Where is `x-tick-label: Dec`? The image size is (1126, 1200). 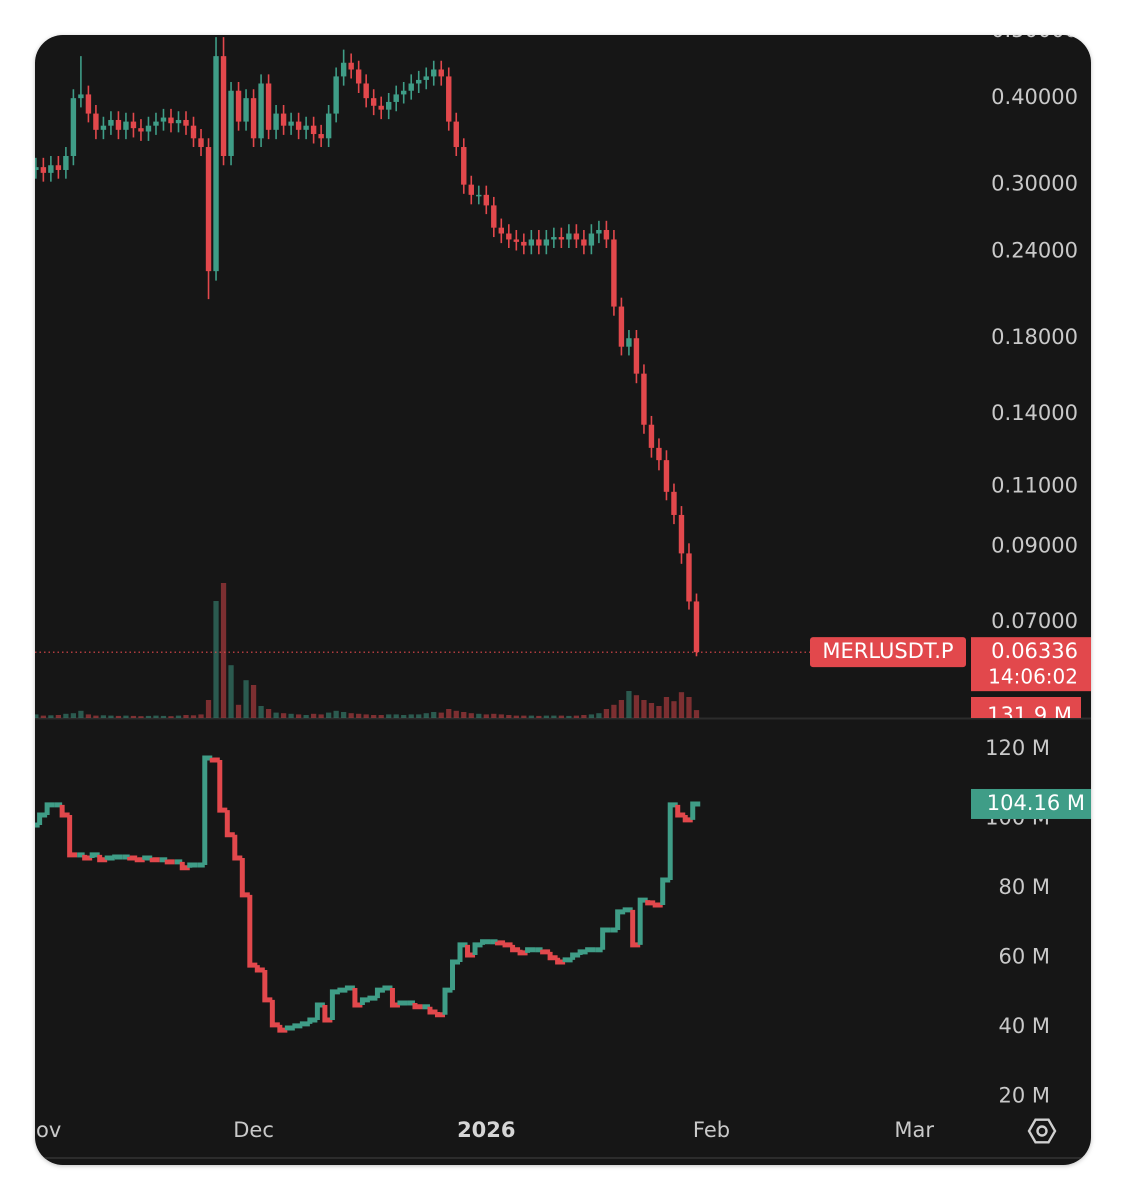 x-tick-label: Dec is located at coordinates (253, 1130).